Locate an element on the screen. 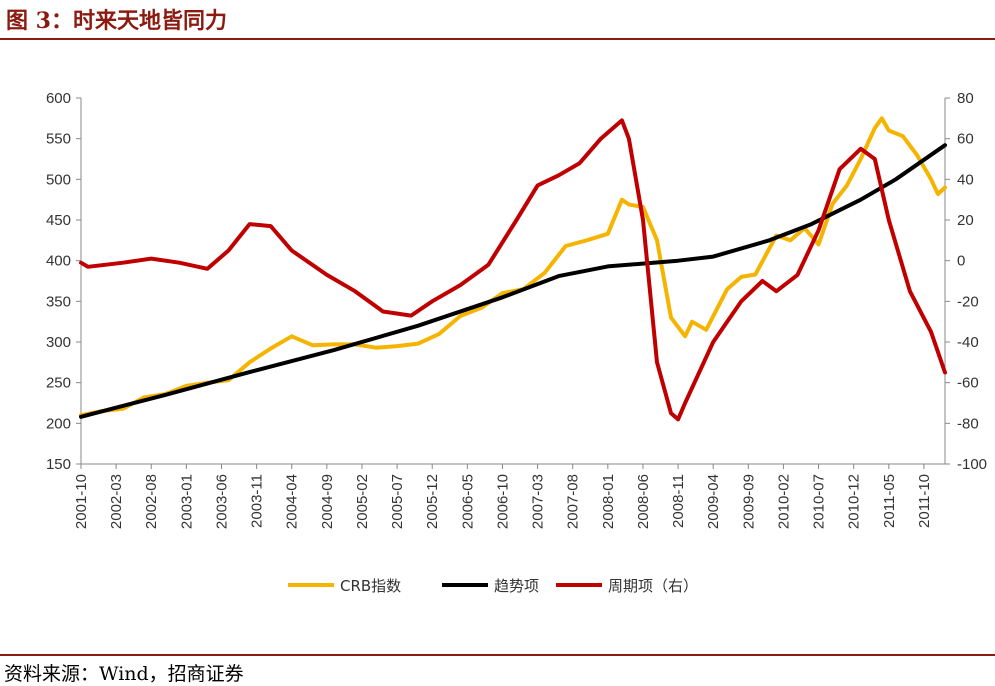 The height and width of the screenshot is (686, 995). right-tick-label: 20 is located at coordinates (965, 220).